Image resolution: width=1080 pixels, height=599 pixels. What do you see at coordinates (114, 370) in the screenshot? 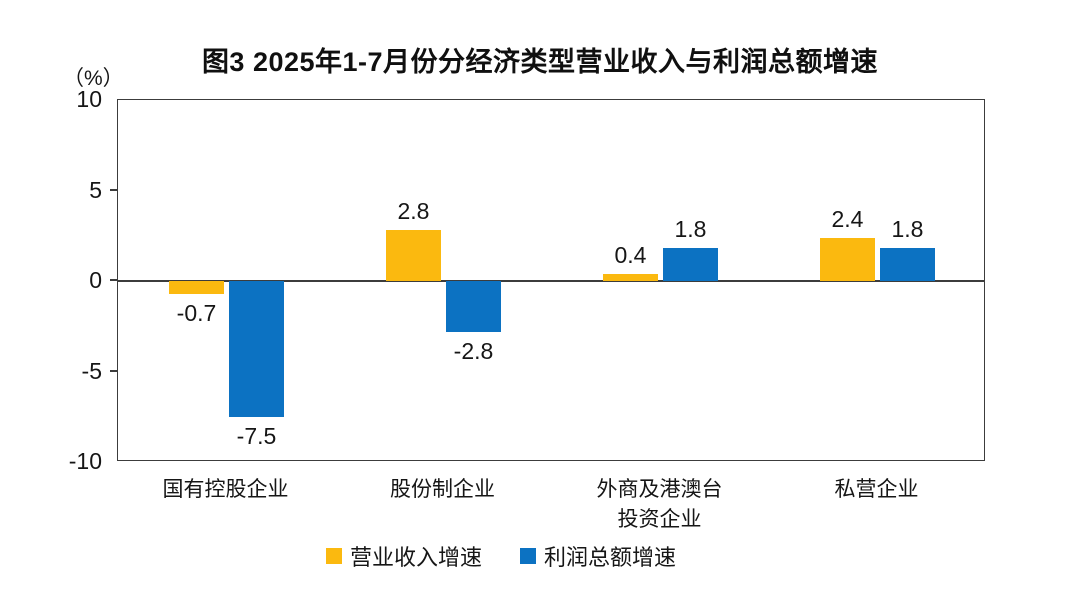
I see `y-tick-mark--5` at bounding box center [114, 370].